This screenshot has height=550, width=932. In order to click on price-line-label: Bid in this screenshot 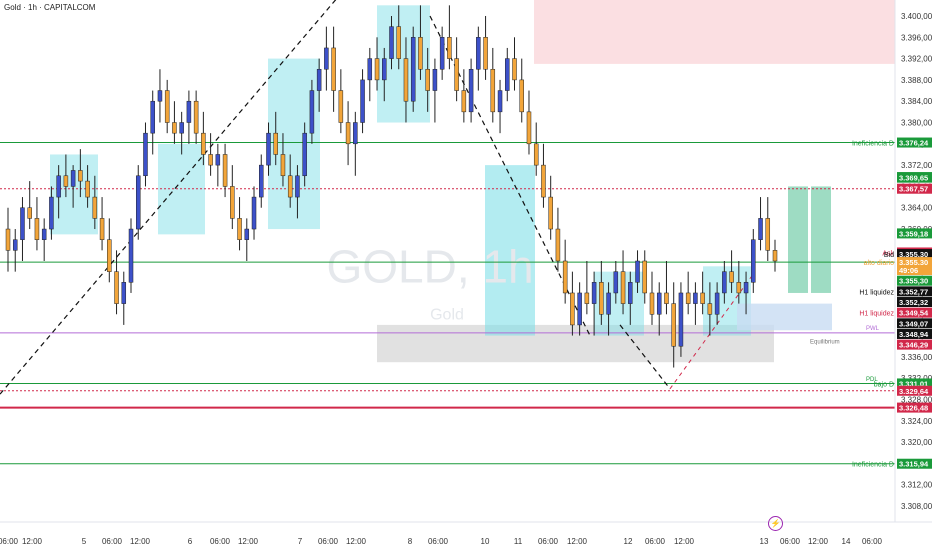, I will do `click(889, 255)`.